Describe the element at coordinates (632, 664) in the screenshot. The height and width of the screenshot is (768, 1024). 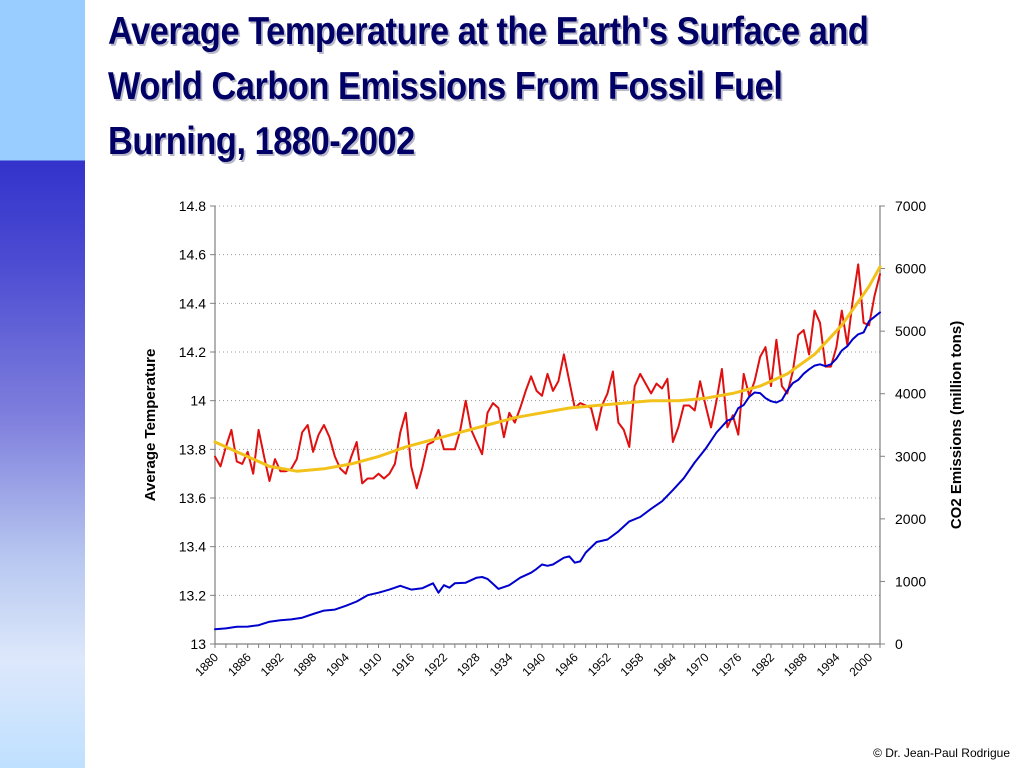
I see `x-tick-label: 1958` at that location.